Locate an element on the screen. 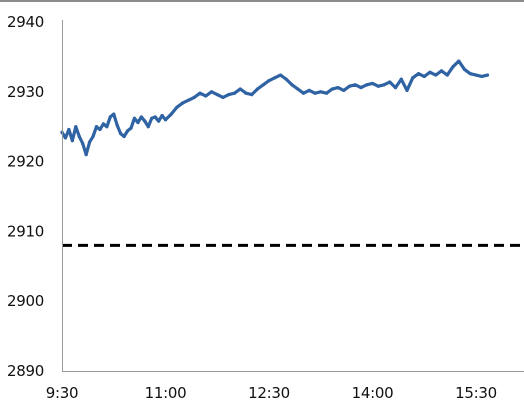  y-tick-labels: 2890 2900 2910 2920 2930 2940 is located at coordinates (25, 196).